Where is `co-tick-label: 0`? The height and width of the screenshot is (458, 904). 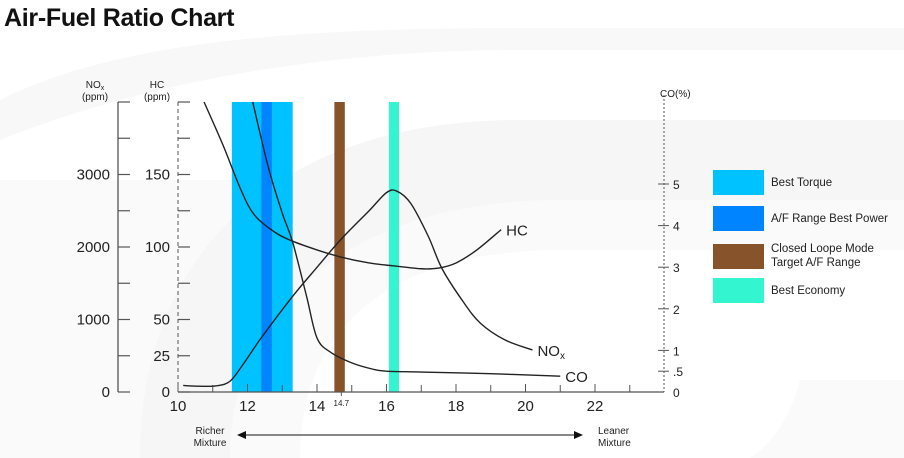 co-tick-label: 0 is located at coordinates (676, 393).